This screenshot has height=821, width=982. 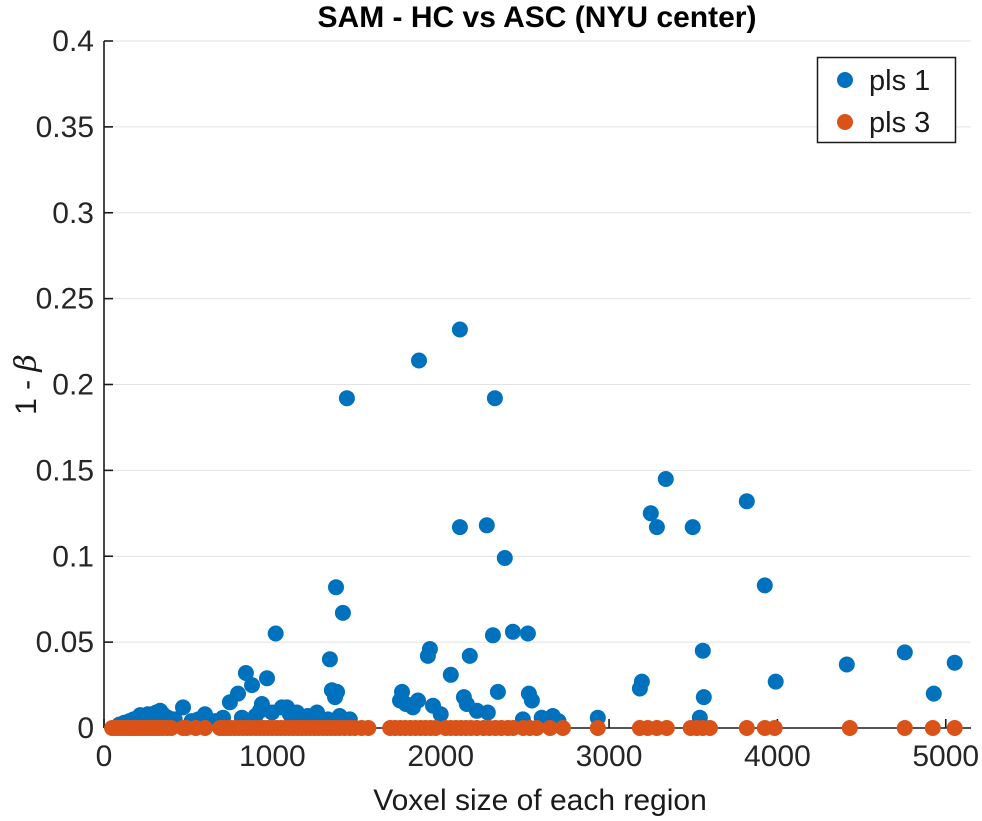 What do you see at coordinates (73, 556) in the screenshot?
I see `y-tick-label: 0.1` at bounding box center [73, 556].